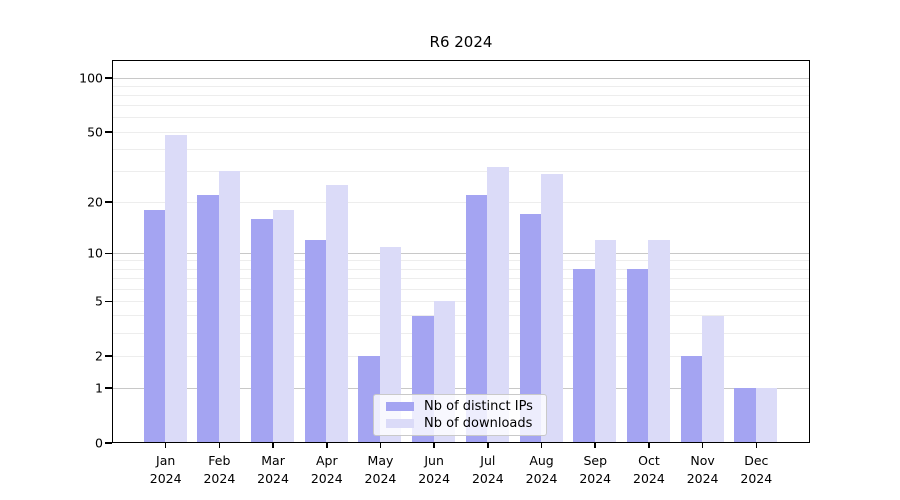 Image resolution: width=900 pixels, height=500 pixels. Describe the element at coordinates (400, 406) in the screenshot. I see `legend-swatch-distinct-ips` at that location.